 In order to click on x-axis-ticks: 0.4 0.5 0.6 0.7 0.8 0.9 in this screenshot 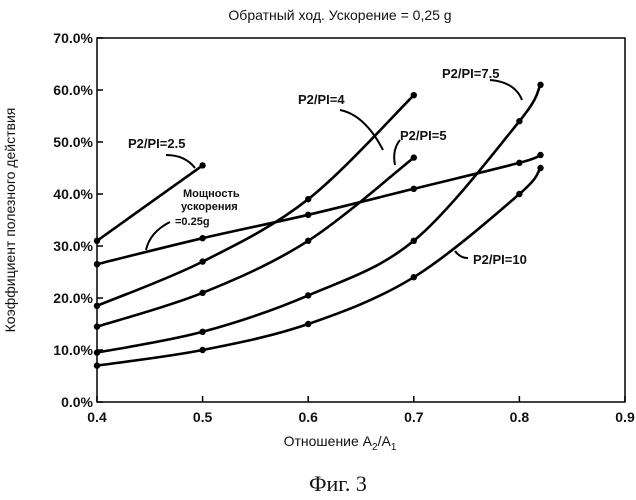, I will do `click(361, 410)`.